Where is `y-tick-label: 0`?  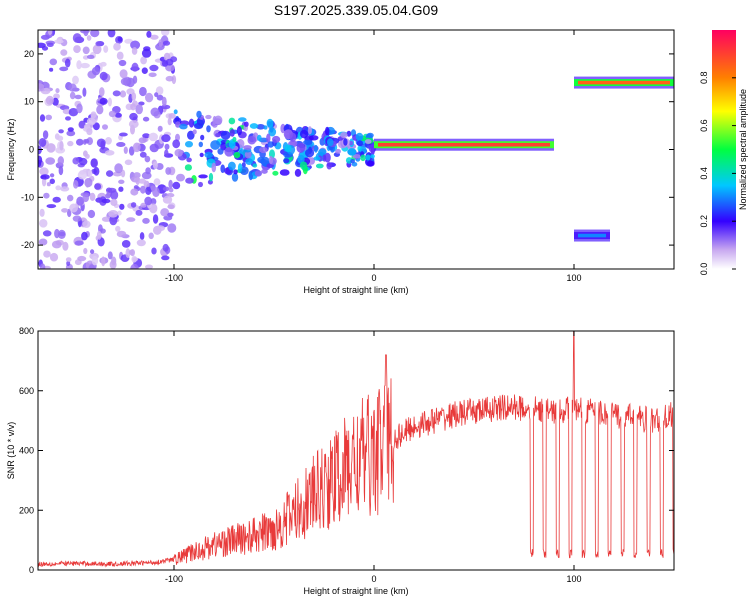
y-tick-label: 0 is located at coordinates (31, 150).